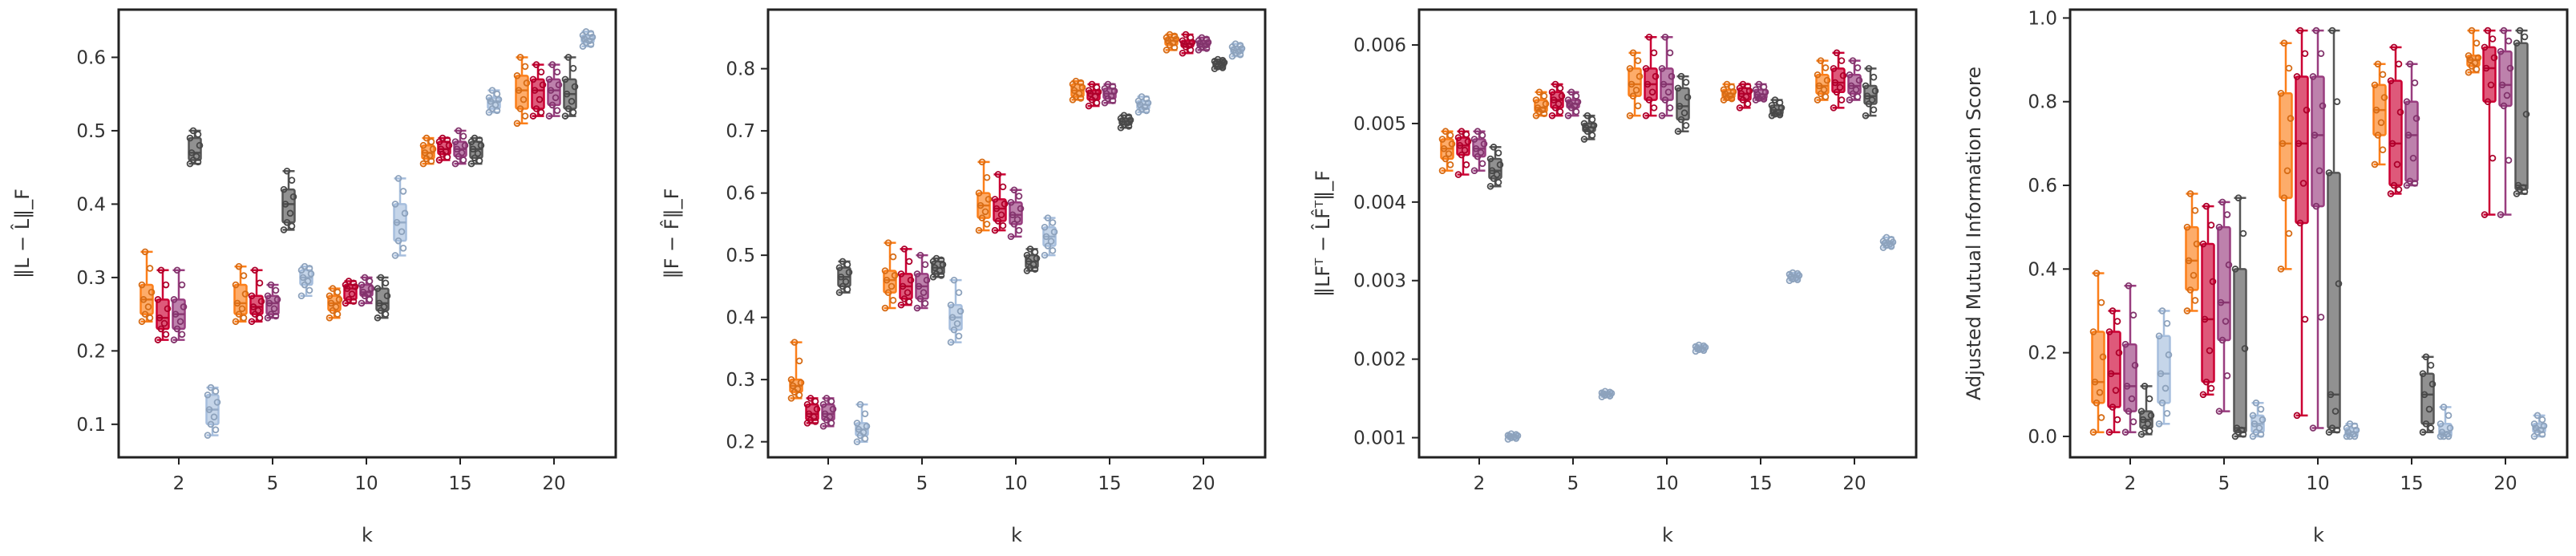  What do you see at coordinates (1760, 483) in the screenshot?
I see `x-tick-label: 15` at bounding box center [1760, 483].